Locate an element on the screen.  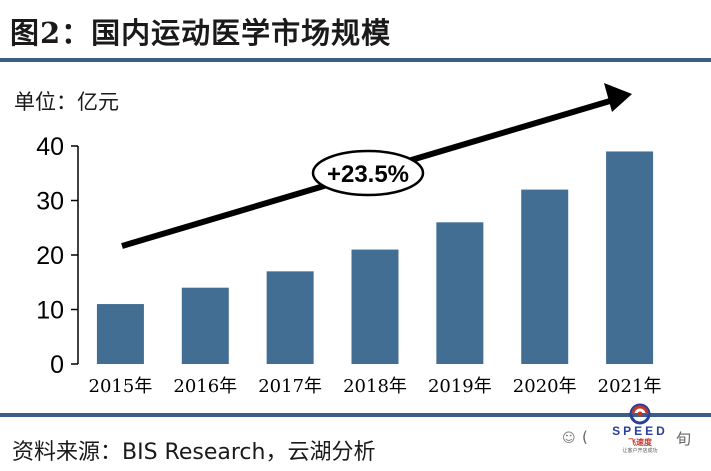
footer-divider is located at coordinates (355, 415).